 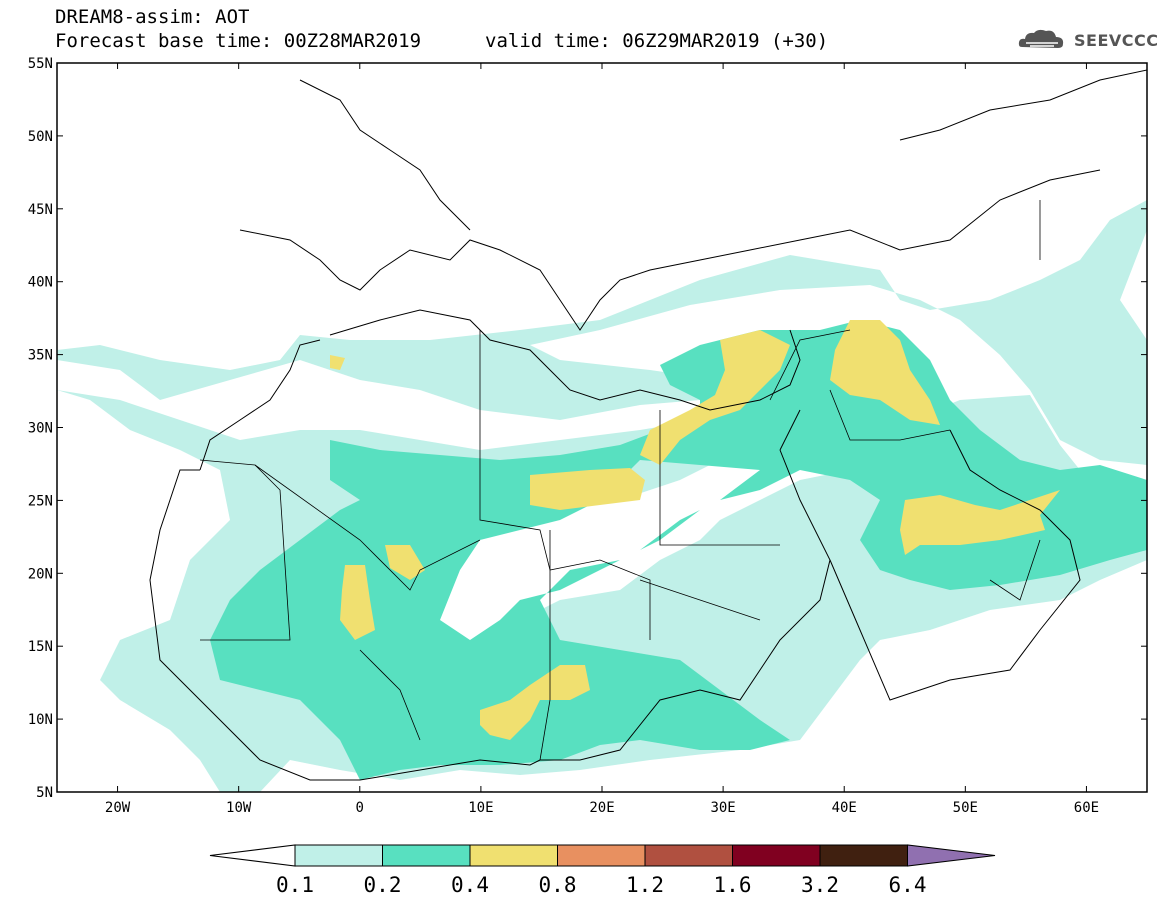 What do you see at coordinates (40, 64) in the screenshot?
I see `lat-label: 55N` at bounding box center [40, 64].